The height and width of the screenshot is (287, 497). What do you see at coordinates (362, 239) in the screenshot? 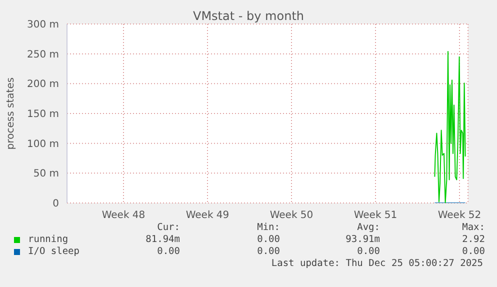
I see `text: 93.91m` at bounding box center [362, 239].